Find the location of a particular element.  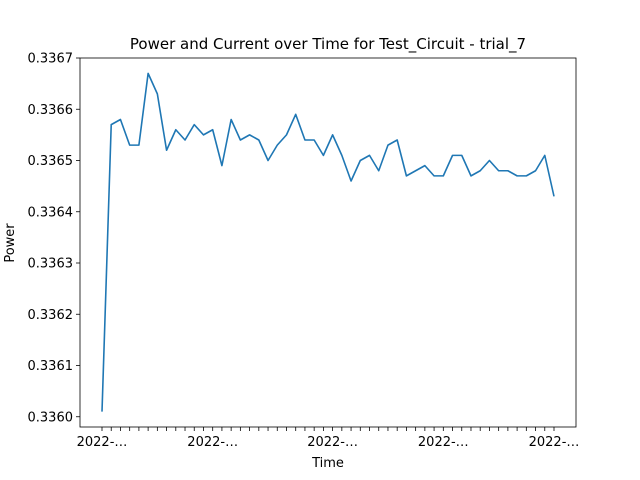

y-tick-label: 0.3363 is located at coordinates (51, 264).